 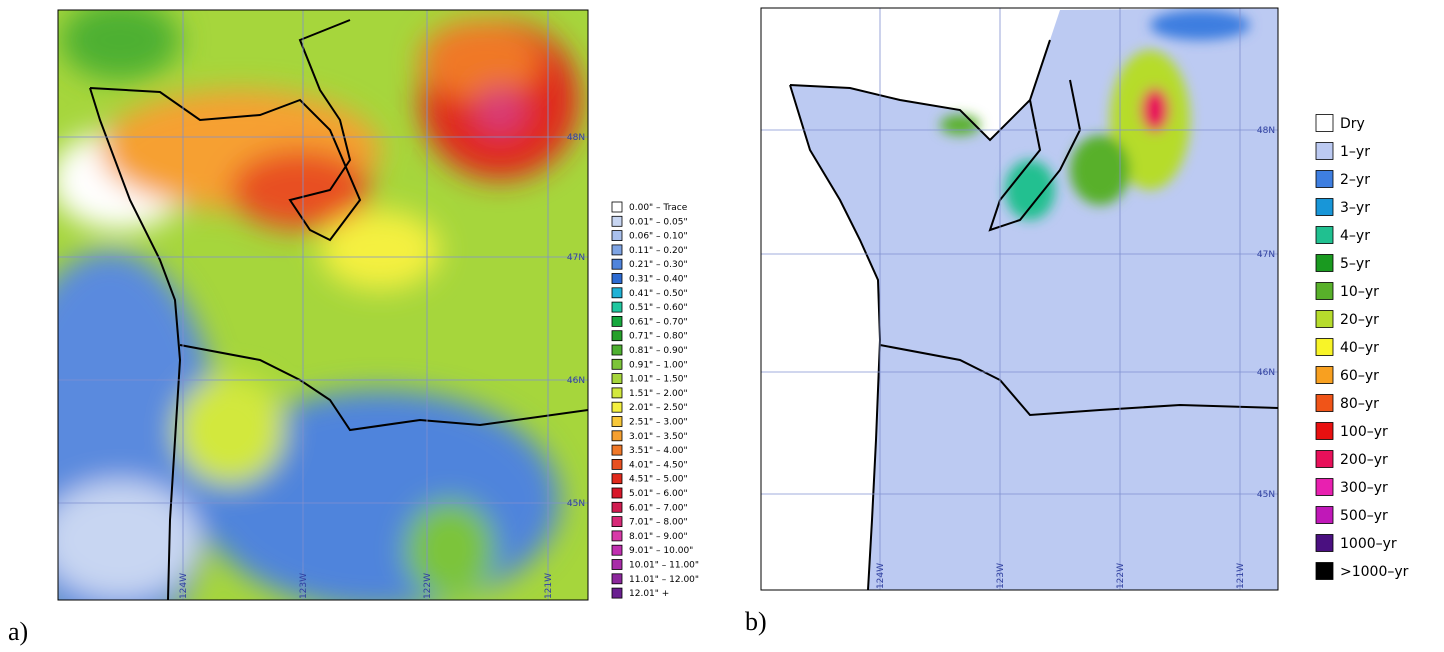 What do you see at coordinates (658, 465) in the screenshot?
I see `legend-label: 4.01" – 4.50"` at bounding box center [658, 465].